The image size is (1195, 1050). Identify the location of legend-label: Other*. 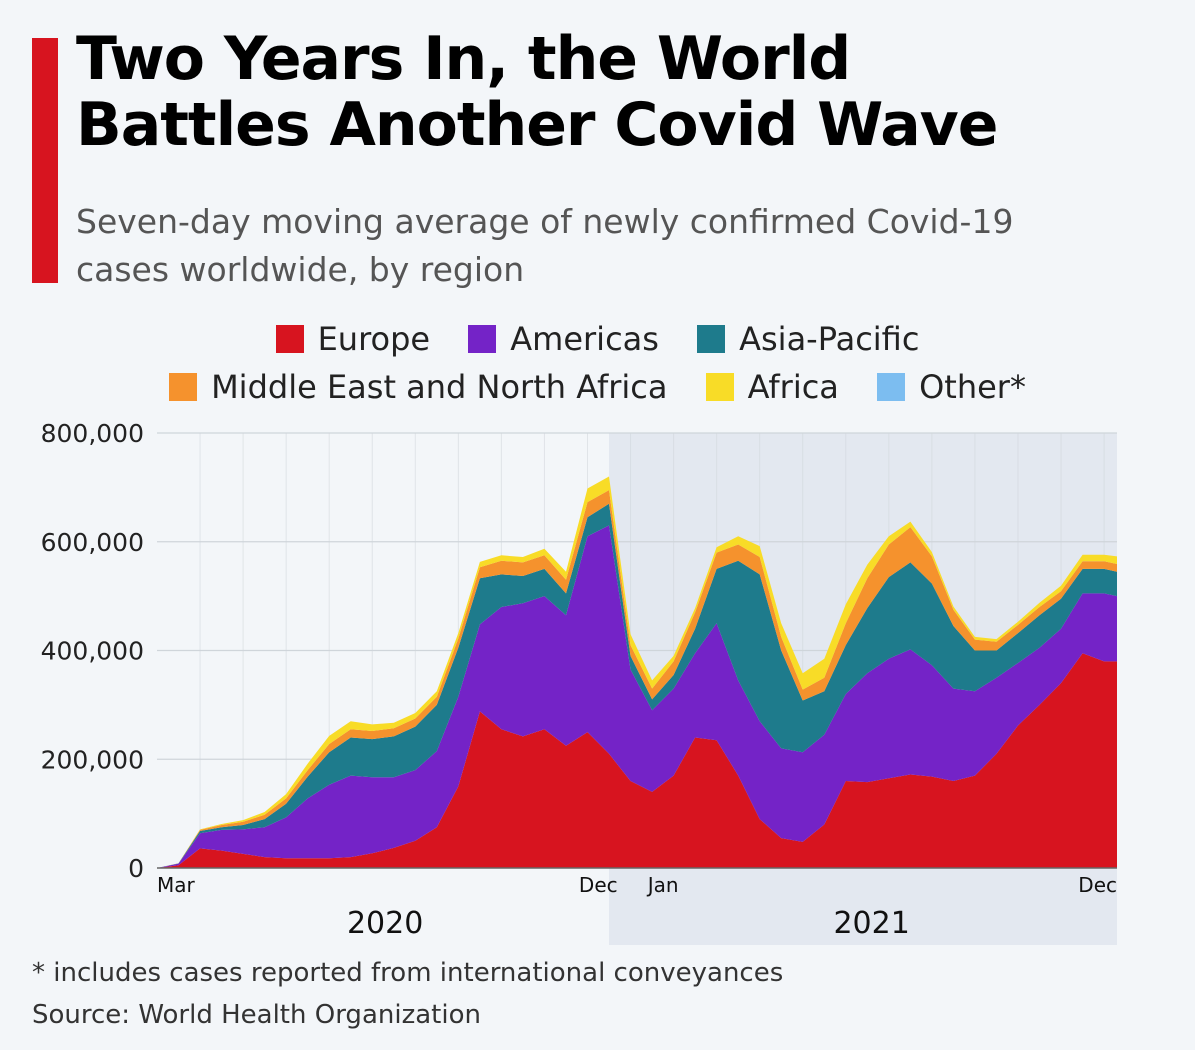
(972, 387).